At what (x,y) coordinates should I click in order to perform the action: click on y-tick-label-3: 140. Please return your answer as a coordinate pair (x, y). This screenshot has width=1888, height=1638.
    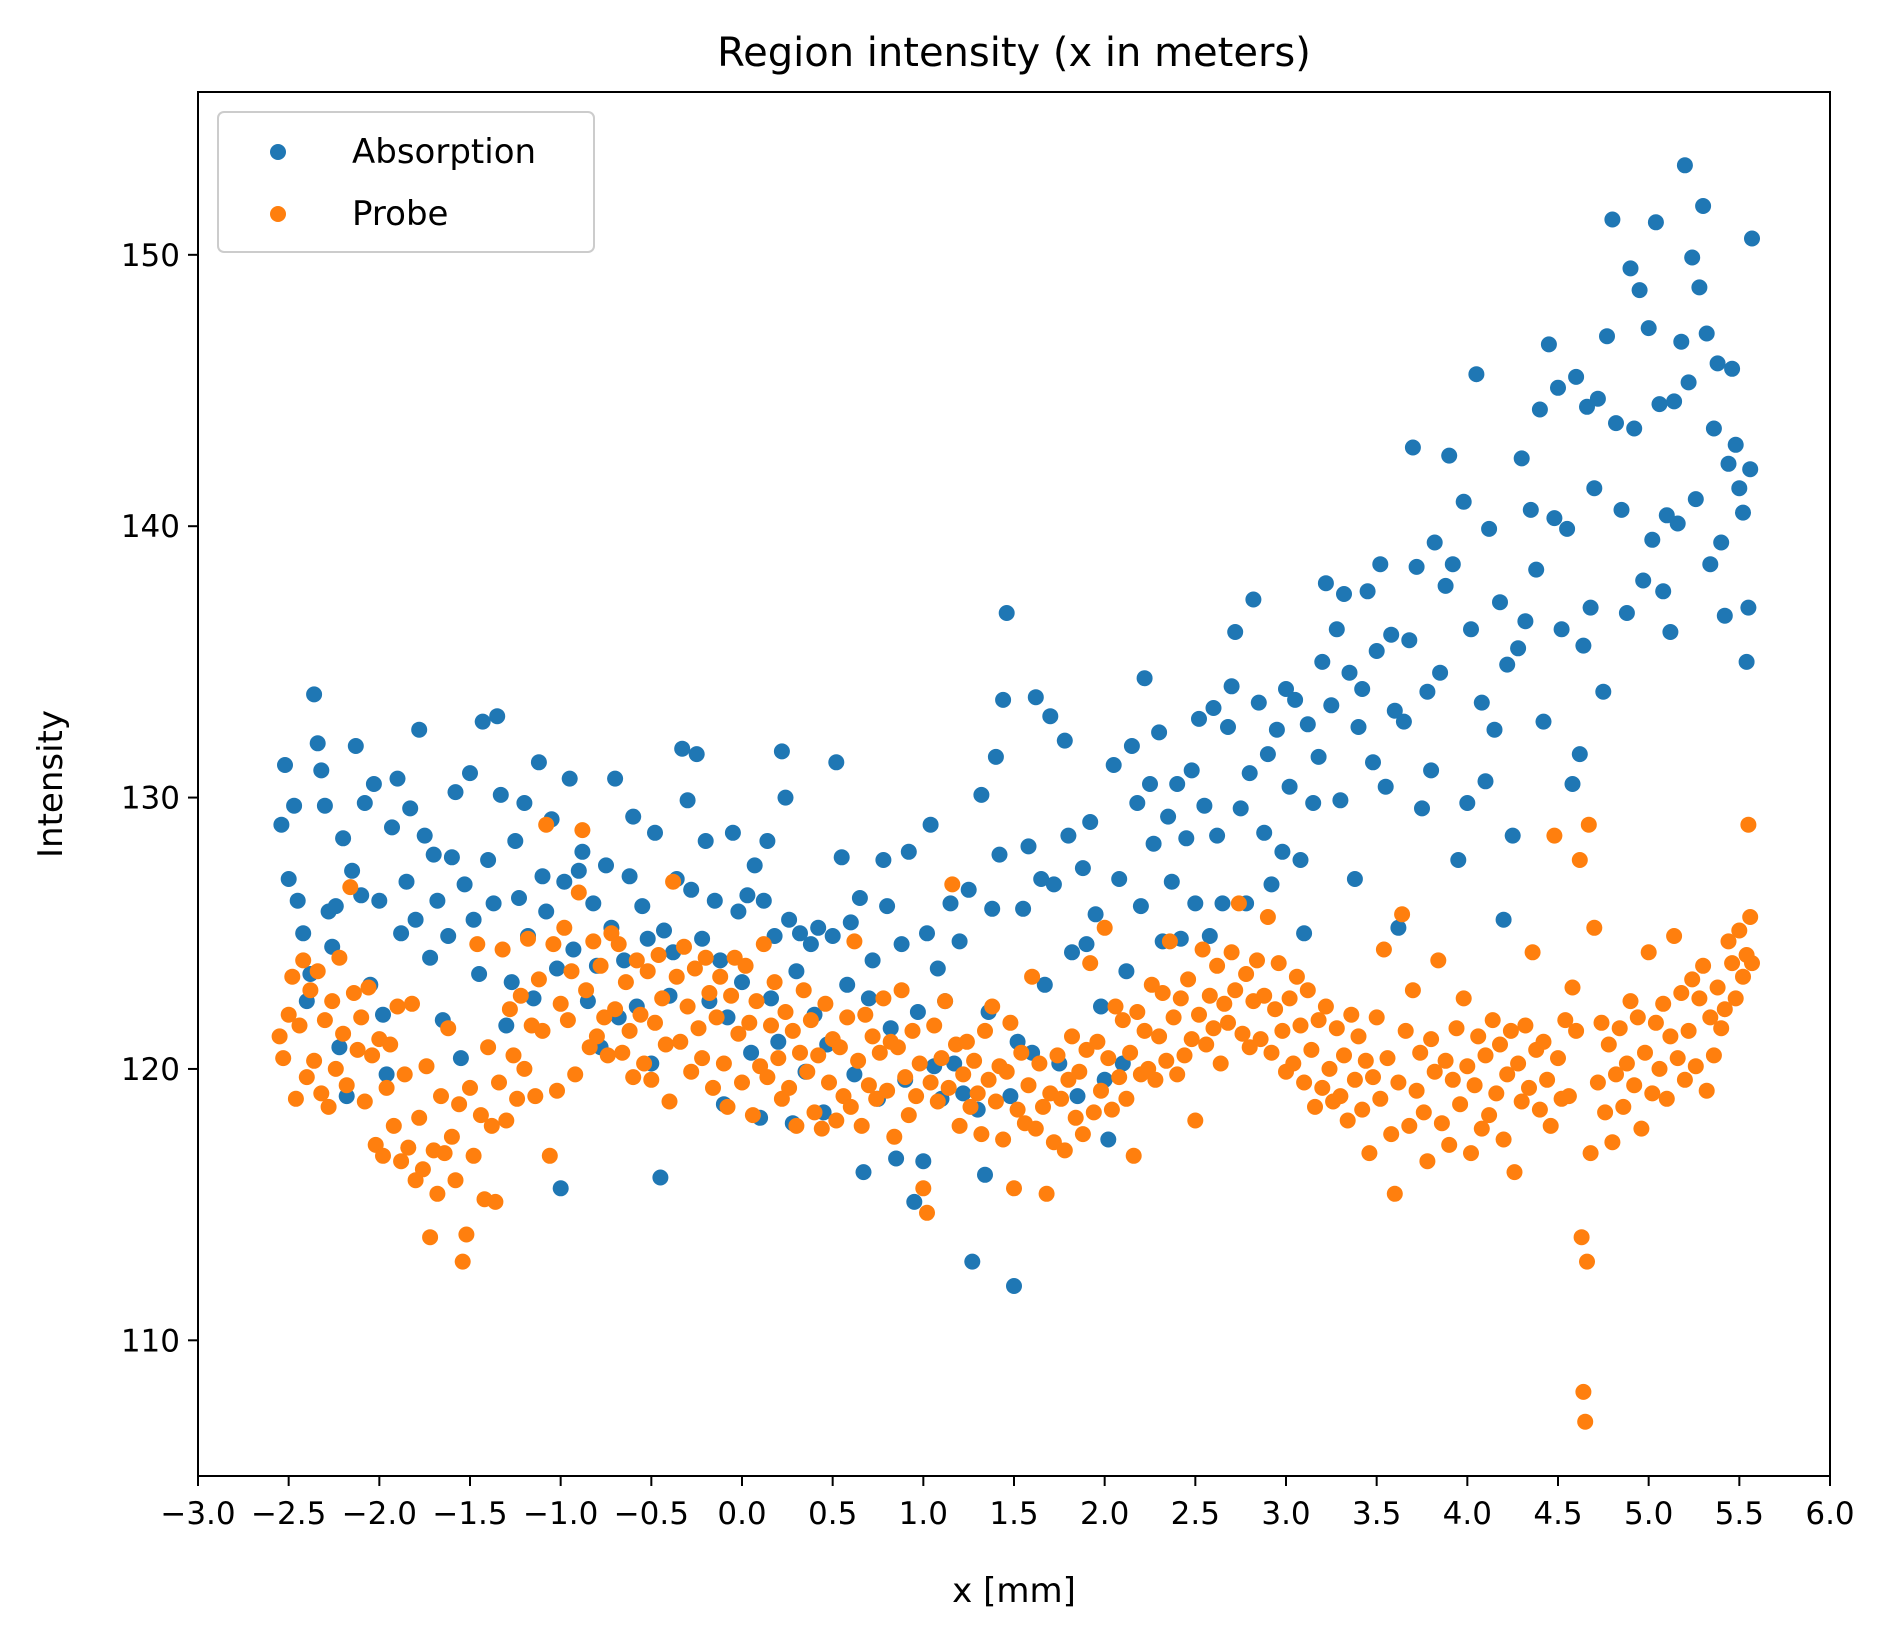
    Looking at the image, I should click on (150, 527).